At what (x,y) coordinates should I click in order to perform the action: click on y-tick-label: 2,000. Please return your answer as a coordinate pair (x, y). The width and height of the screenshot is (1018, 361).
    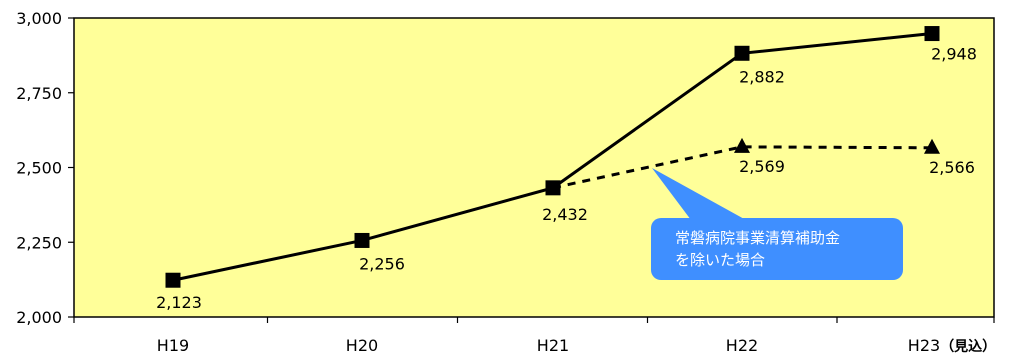
    Looking at the image, I should click on (39, 317).